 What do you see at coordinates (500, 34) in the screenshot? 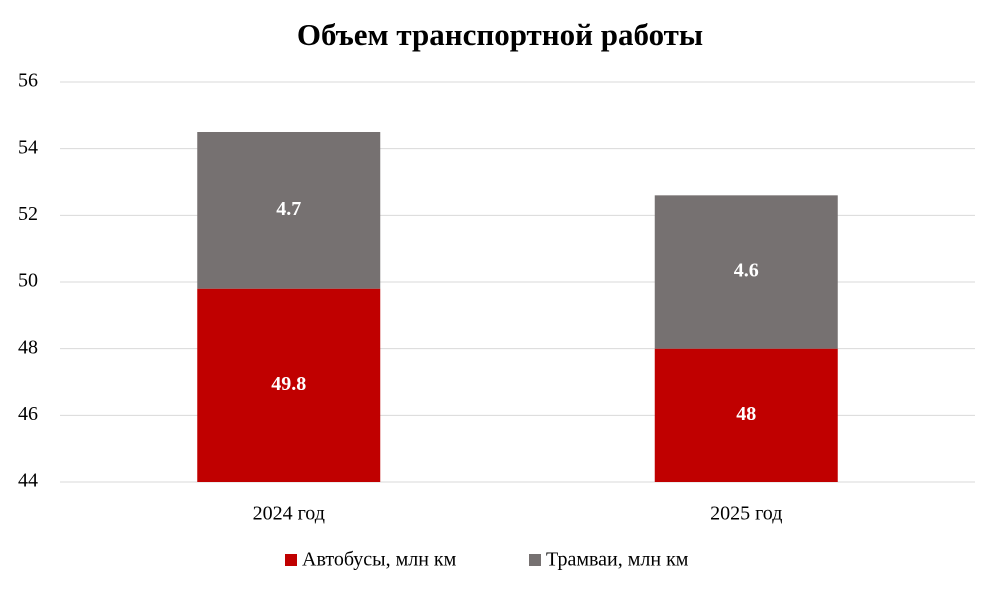
I see `chart-title: Объем транспортной работы` at bounding box center [500, 34].